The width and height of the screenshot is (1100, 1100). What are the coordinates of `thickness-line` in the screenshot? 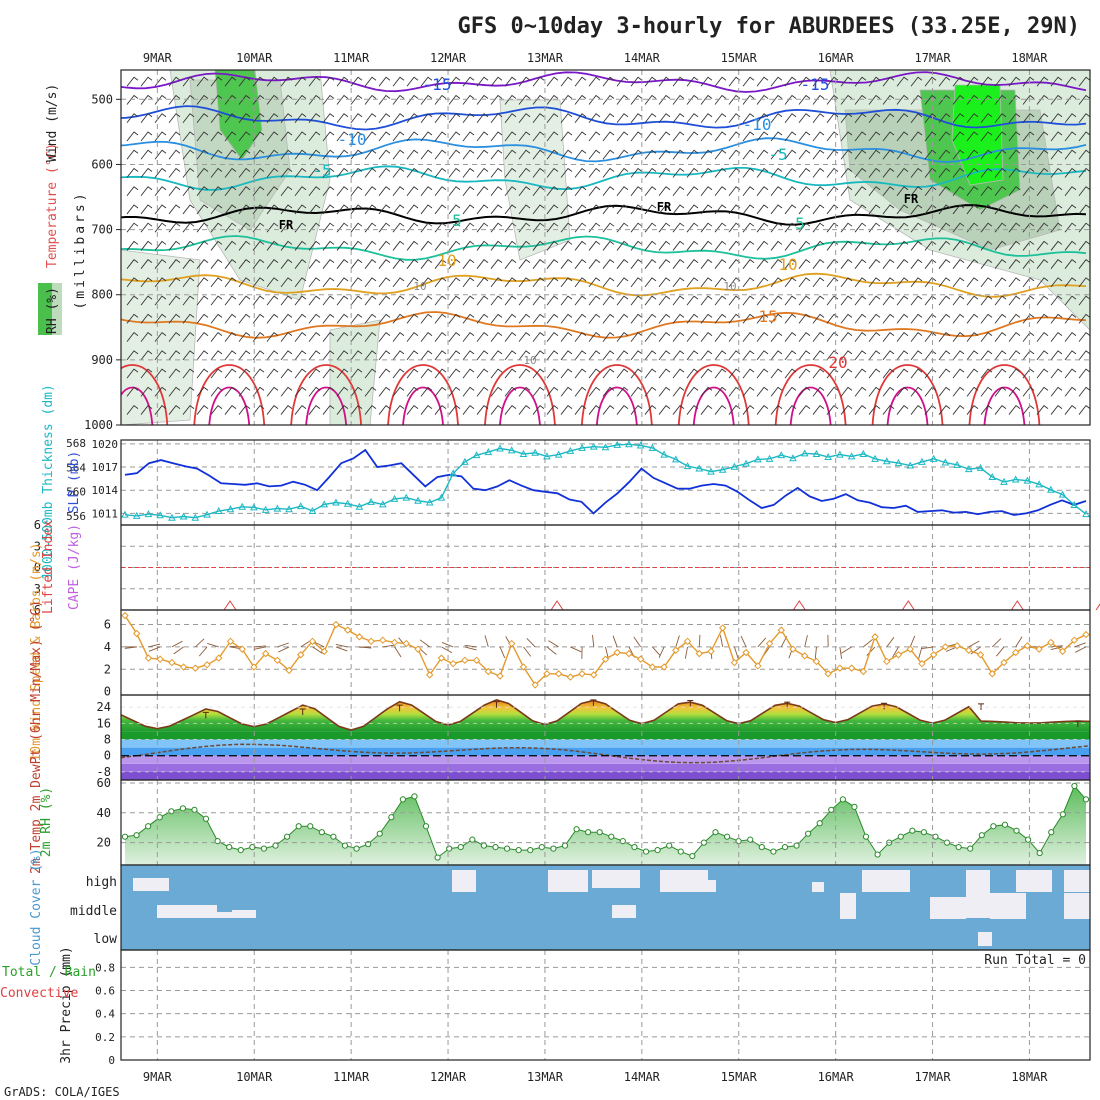 It's located at (605, 481).